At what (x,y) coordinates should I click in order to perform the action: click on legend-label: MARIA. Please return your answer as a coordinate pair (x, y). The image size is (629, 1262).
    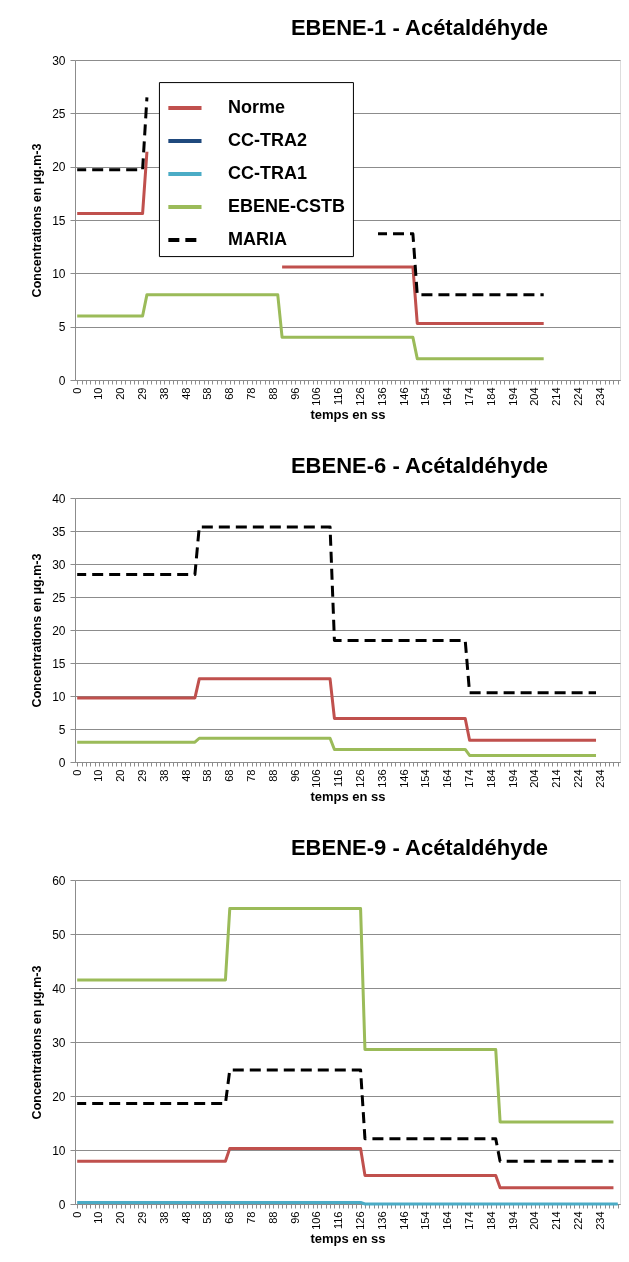
    Looking at the image, I should click on (257, 239).